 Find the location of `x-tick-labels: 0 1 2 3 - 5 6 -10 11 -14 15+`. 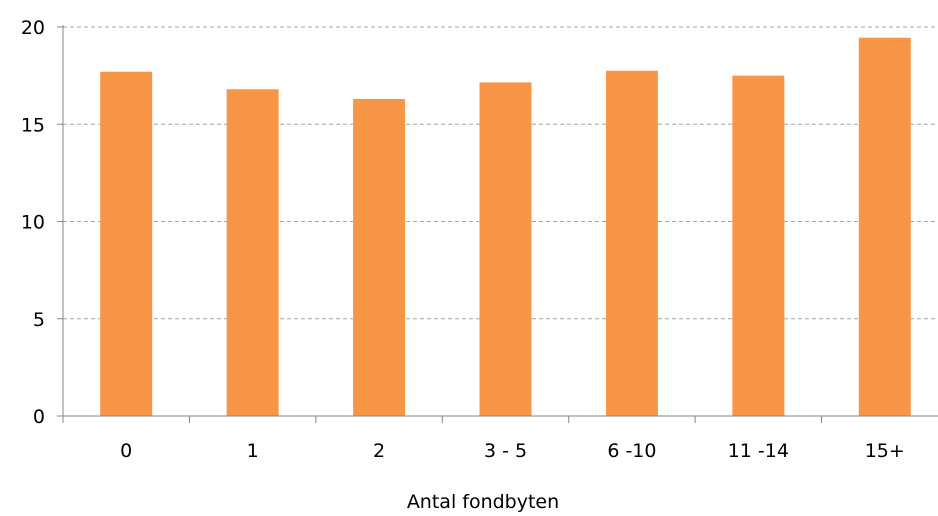

x-tick-labels: 0 1 2 3 - 5 6 -10 11 -14 15+ is located at coordinates (512, 451).